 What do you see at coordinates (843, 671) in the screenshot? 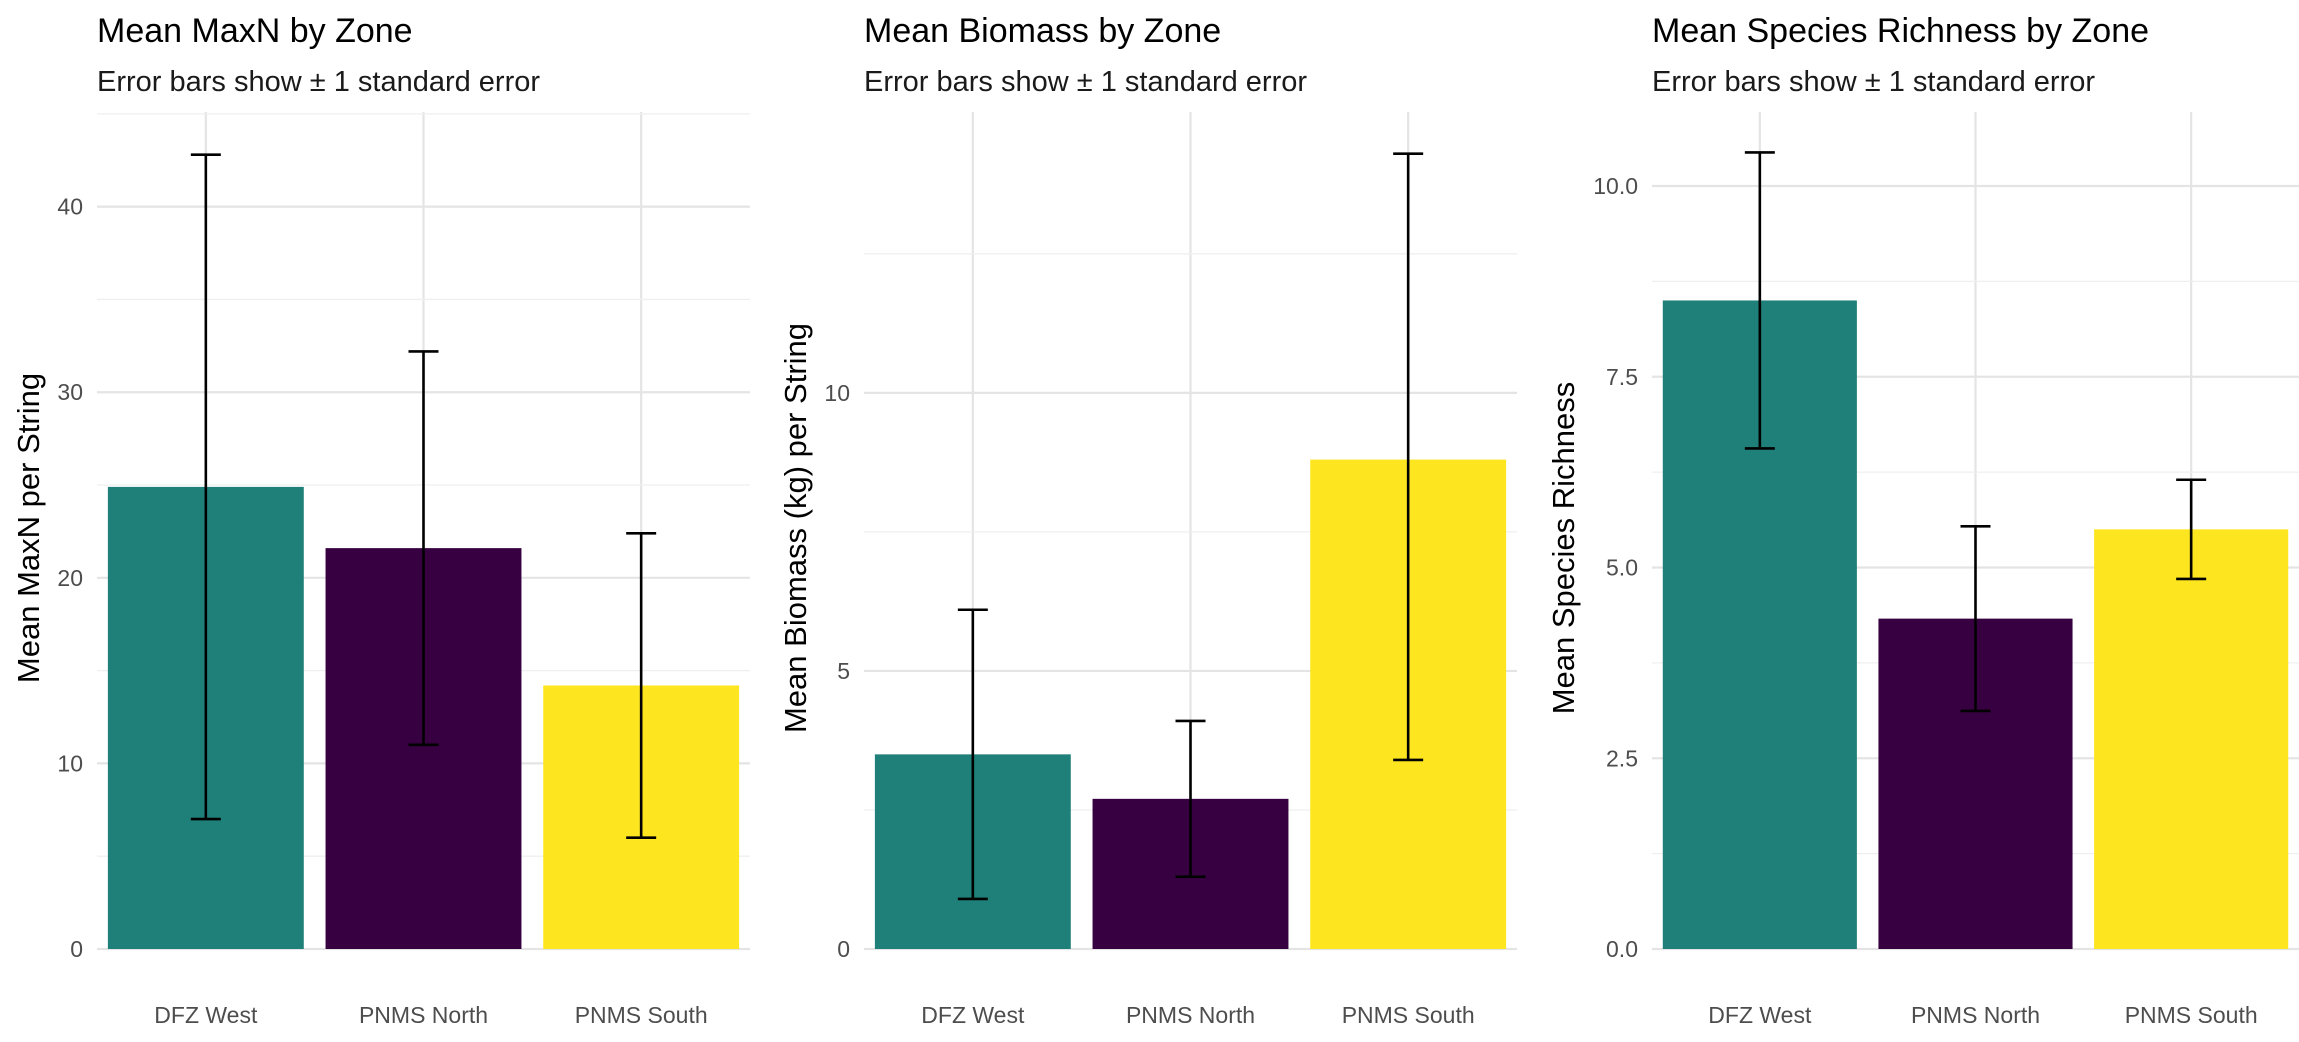
I see `y-tick-label: 5` at bounding box center [843, 671].